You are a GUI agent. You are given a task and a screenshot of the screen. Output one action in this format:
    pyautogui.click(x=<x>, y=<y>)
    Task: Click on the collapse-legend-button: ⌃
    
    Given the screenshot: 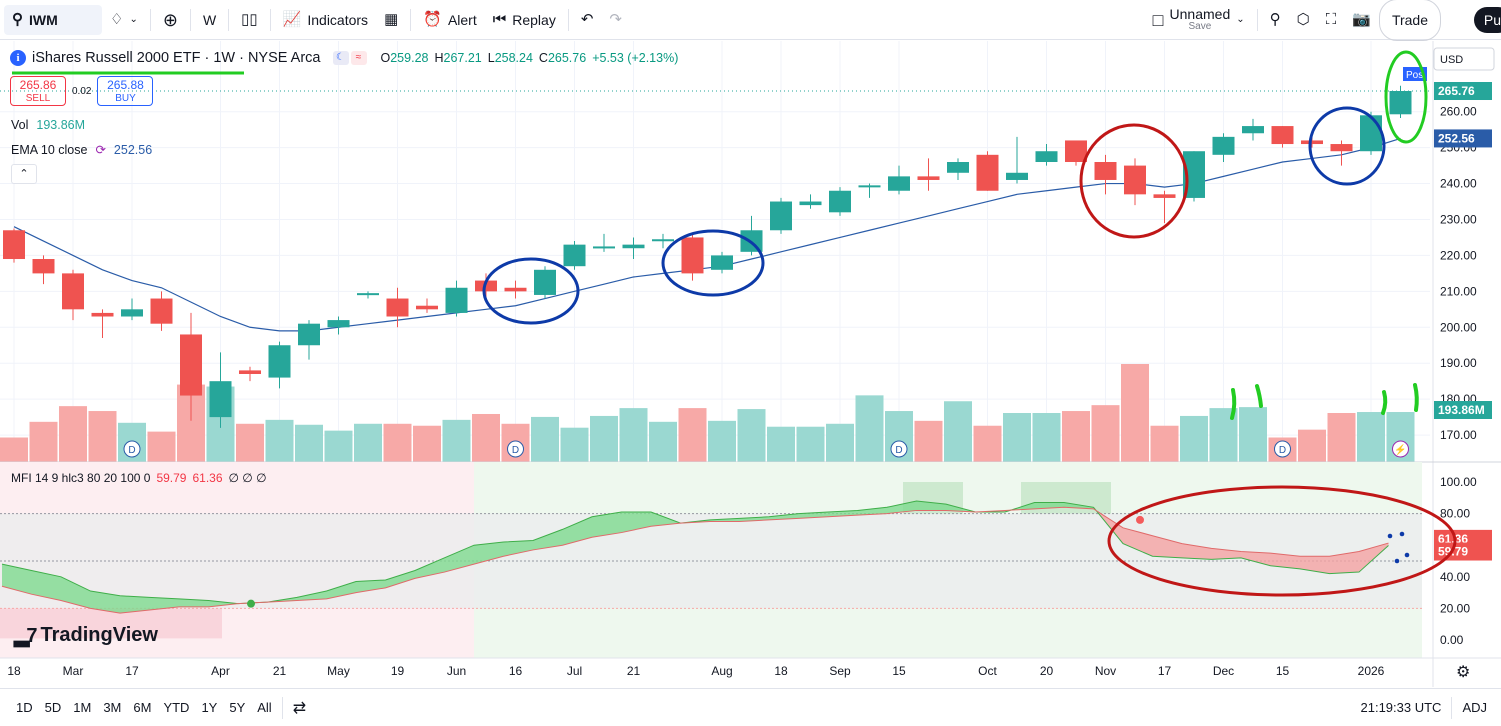 What is the action you would take?
    pyautogui.click(x=24, y=174)
    